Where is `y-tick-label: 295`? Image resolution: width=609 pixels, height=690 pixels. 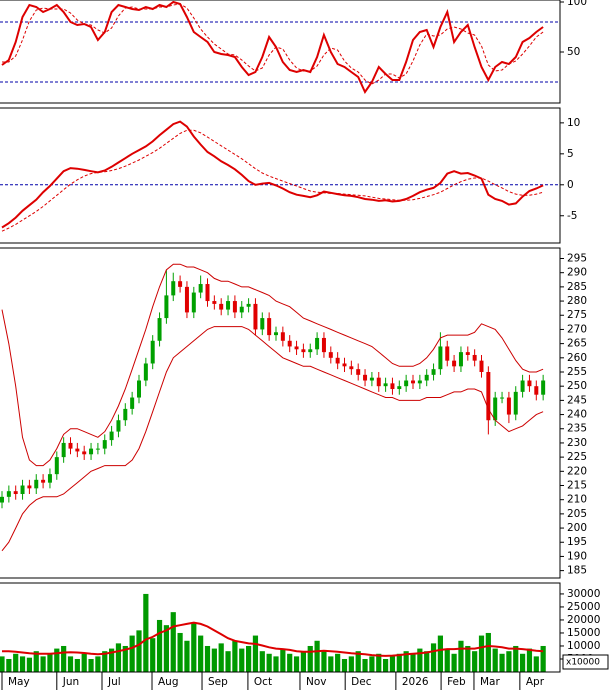 y-tick-label: 295 is located at coordinates (577, 258).